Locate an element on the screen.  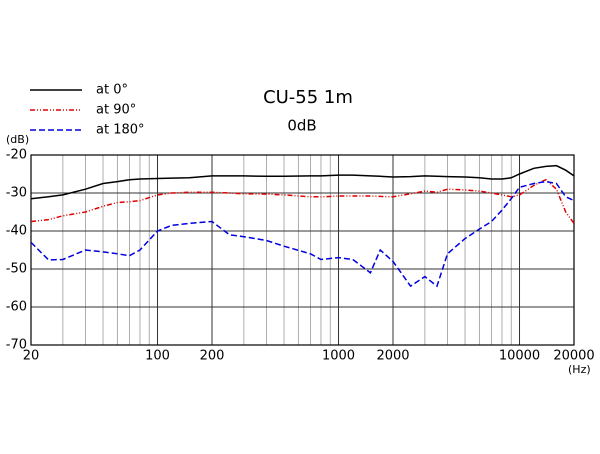
chart-subtitle: 0dB is located at coordinates (301, 126).